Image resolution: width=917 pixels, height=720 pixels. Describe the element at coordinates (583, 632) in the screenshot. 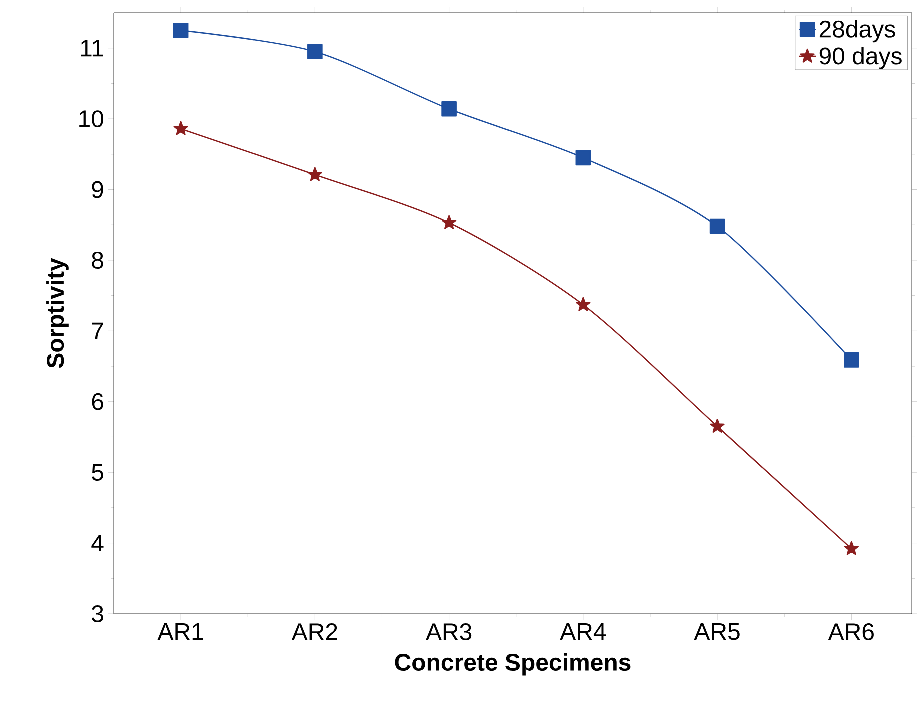

I see `x-tick-label: AR4` at that location.